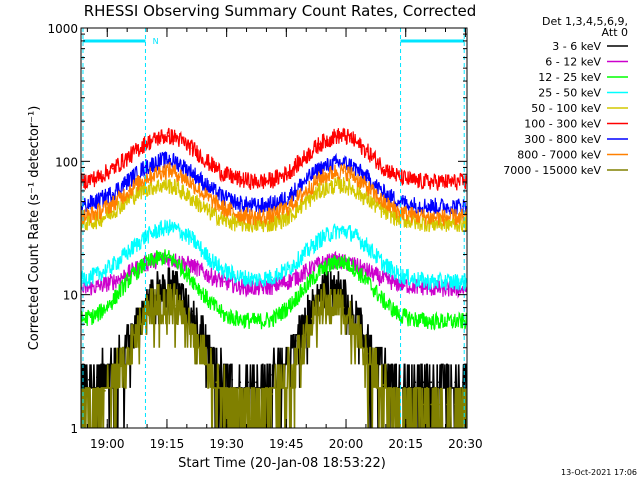 This screenshot has height=480, width=640. What do you see at coordinates (615, 32) in the screenshot?
I see `legend-header: Att 0` at bounding box center [615, 32].